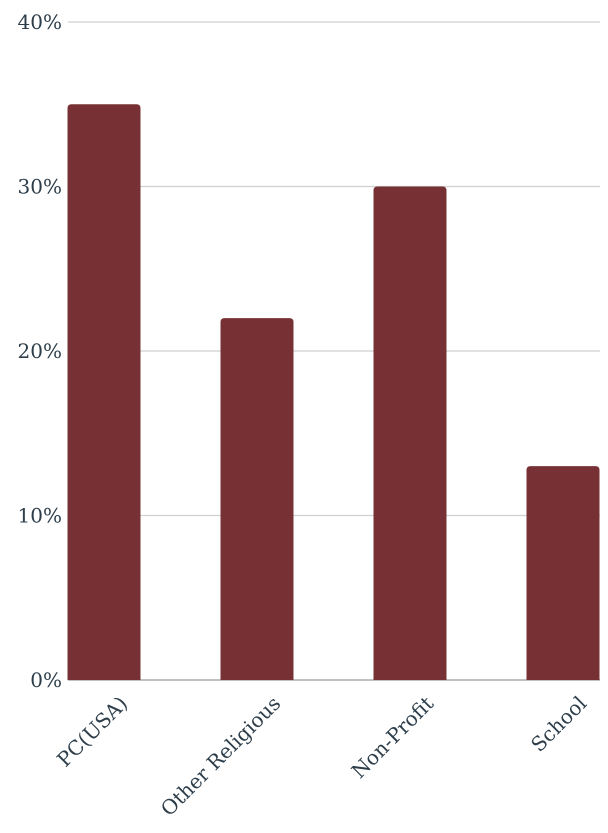 This screenshot has width=608, height=833. Describe the element at coordinates (321, 756) in the screenshot. I see `x-axis-labels: PC(USA) Other Religious Non-Profit School` at that location.